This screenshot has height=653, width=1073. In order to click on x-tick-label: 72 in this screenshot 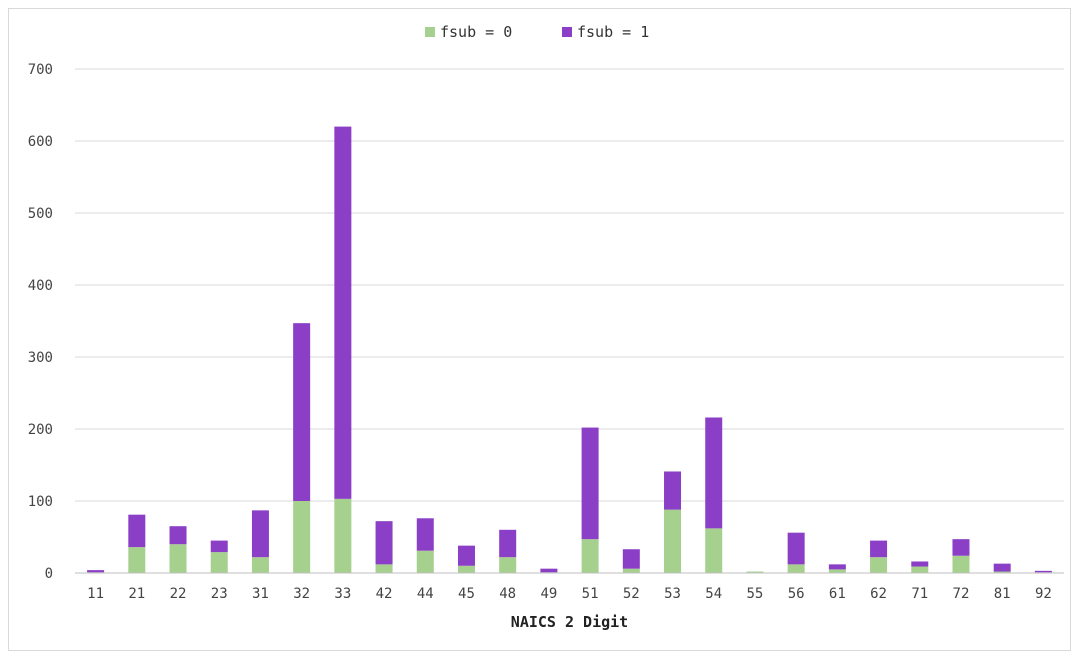, I will do `click(961, 594)`.